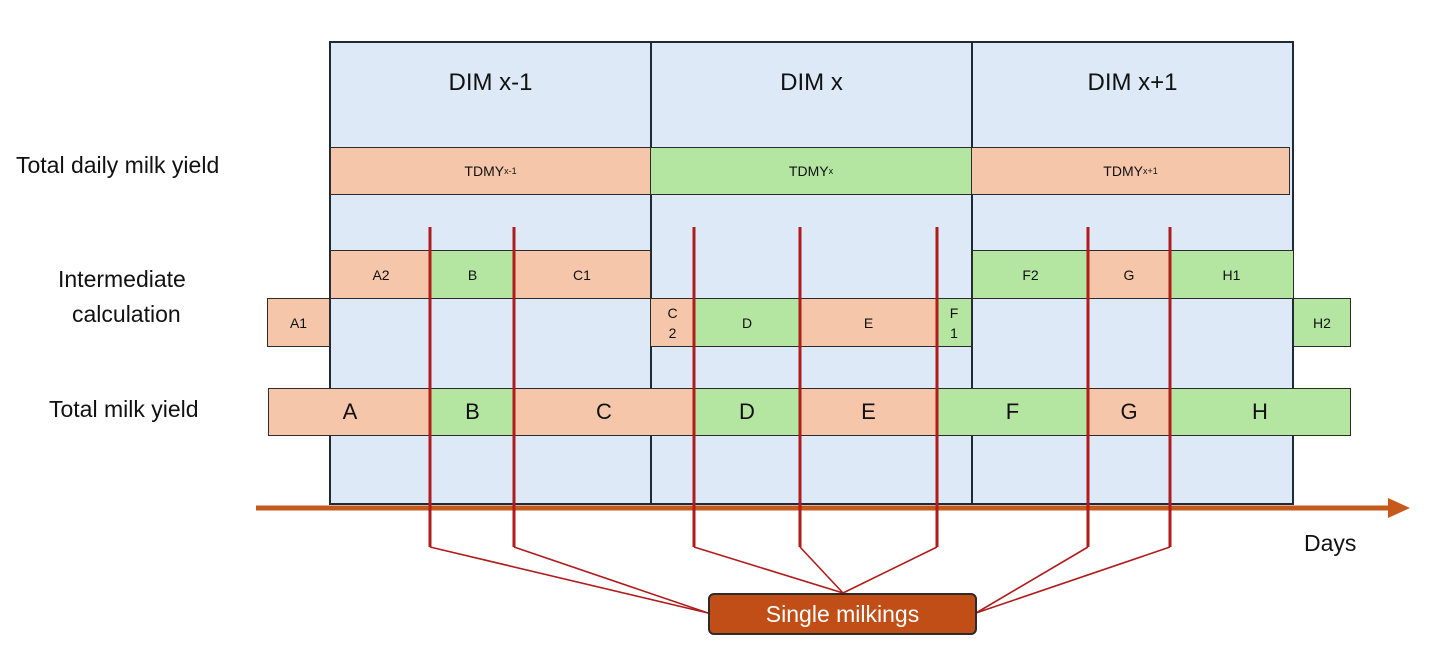 The image size is (1448, 648). What do you see at coordinates (842, 614) in the screenshot?
I see `single-milkings-callout: Single milkings` at bounding box center [842, 614].